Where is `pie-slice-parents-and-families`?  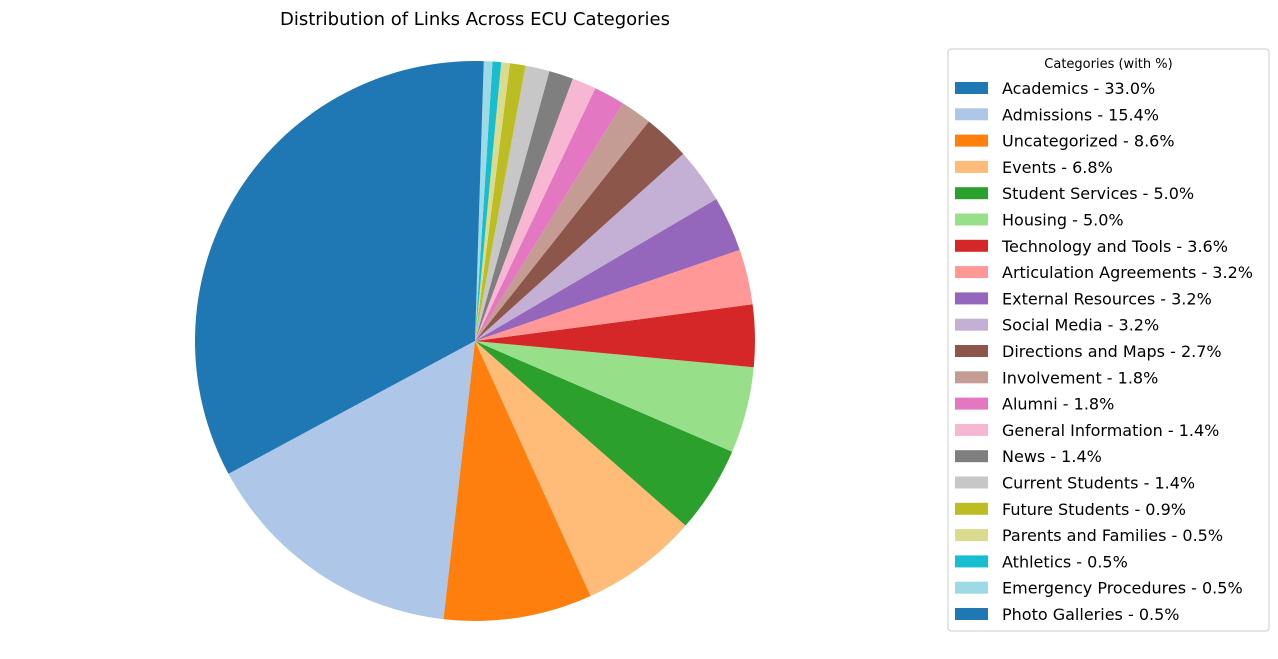
pie-slice-parents-and-families is located at coordinates (492, 201).